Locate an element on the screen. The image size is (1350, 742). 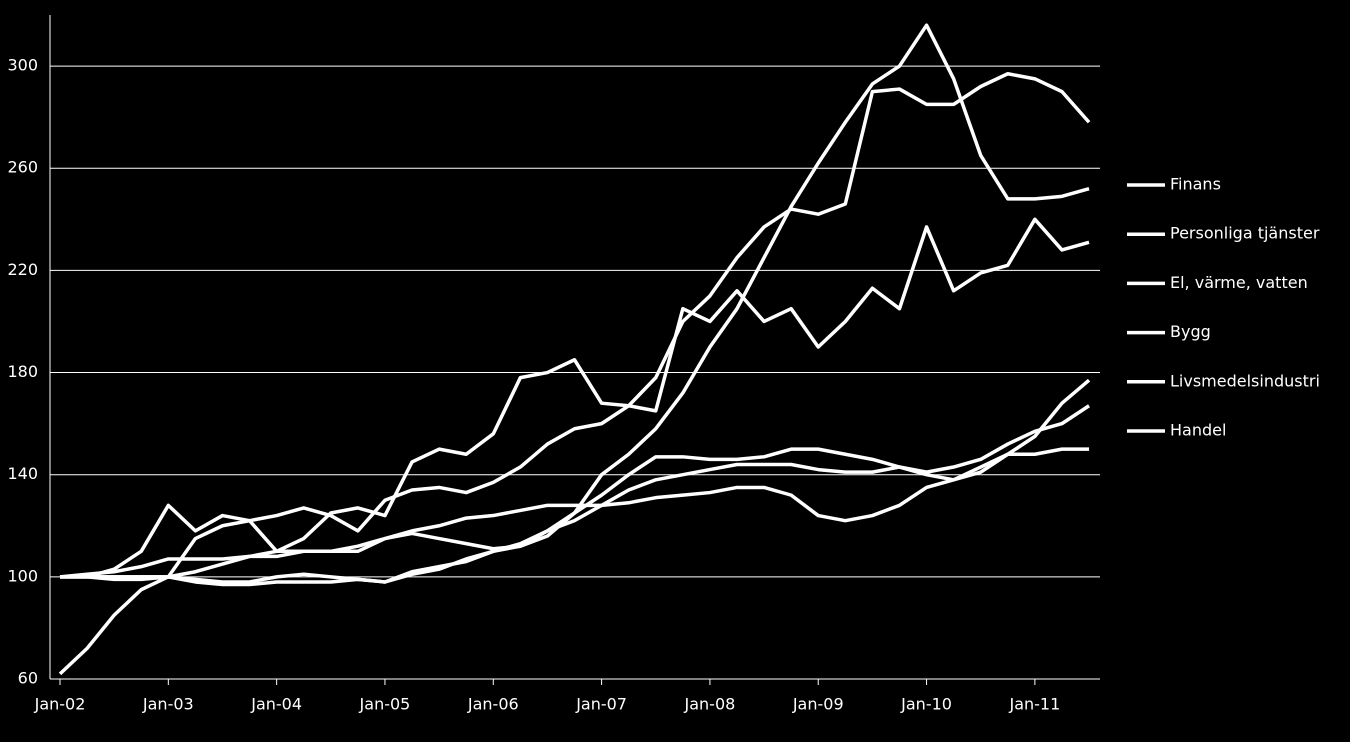
legend-label: Bygg is located at coordinates (1190, 331).